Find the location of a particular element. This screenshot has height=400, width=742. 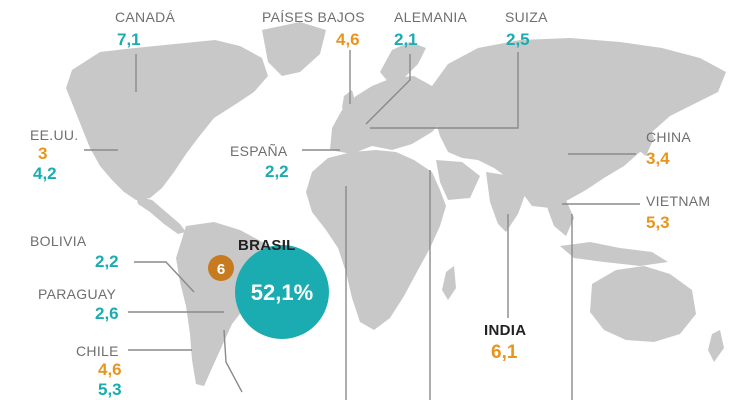

alemania-value: 2,1 is located at coordinates (406, 39).